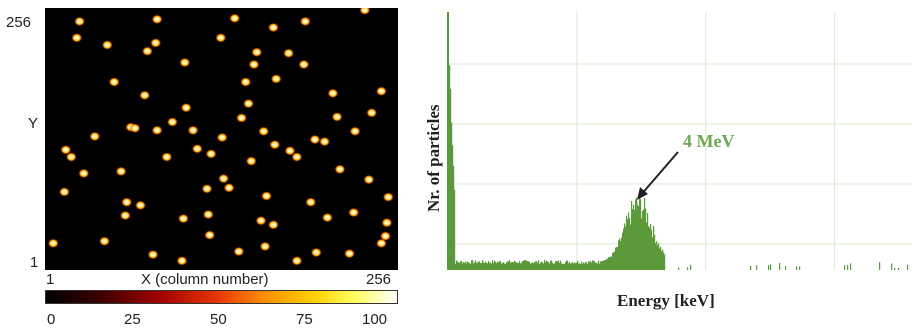 This screenshot has height=331, width=918. Describe the element at coordinates (205, 279) in the screenshot. I see `x-axis-label: X (column number)` at that location.